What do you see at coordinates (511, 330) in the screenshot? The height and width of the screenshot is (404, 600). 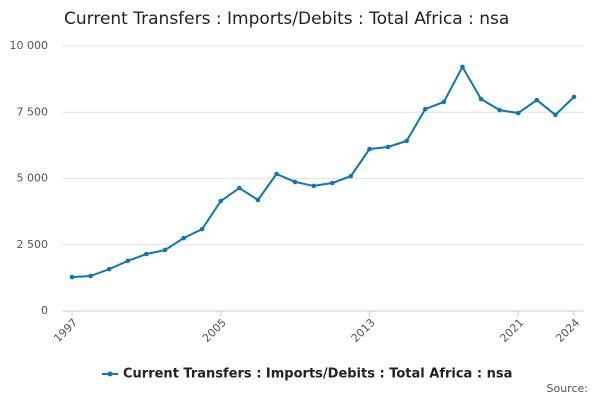 I see `x-tick-label: 2021` at bounding box center [511, 330].